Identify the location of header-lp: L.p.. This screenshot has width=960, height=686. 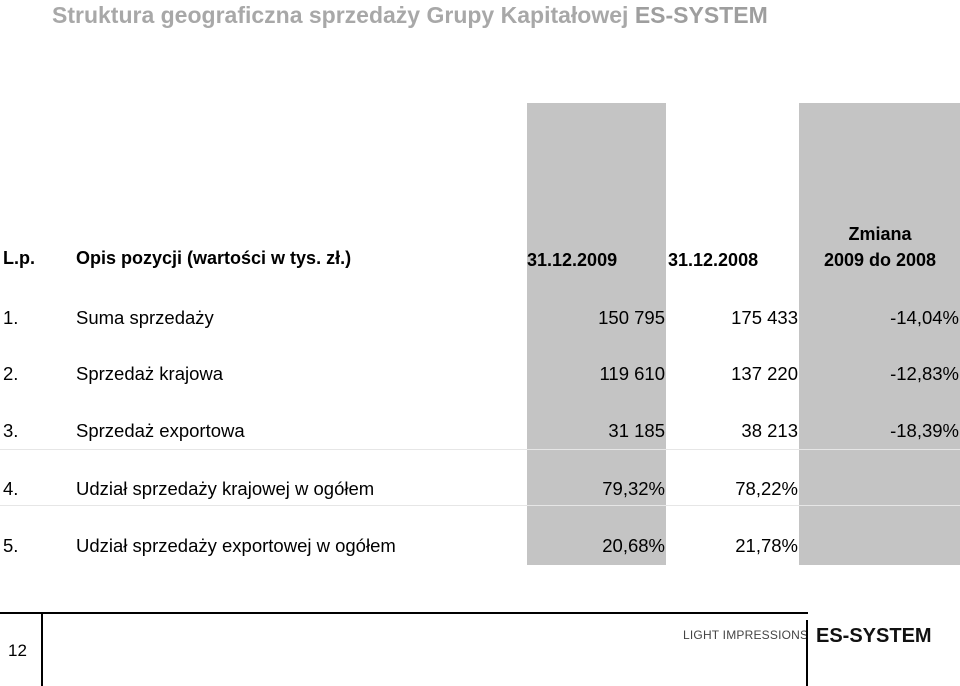
(19, 258).